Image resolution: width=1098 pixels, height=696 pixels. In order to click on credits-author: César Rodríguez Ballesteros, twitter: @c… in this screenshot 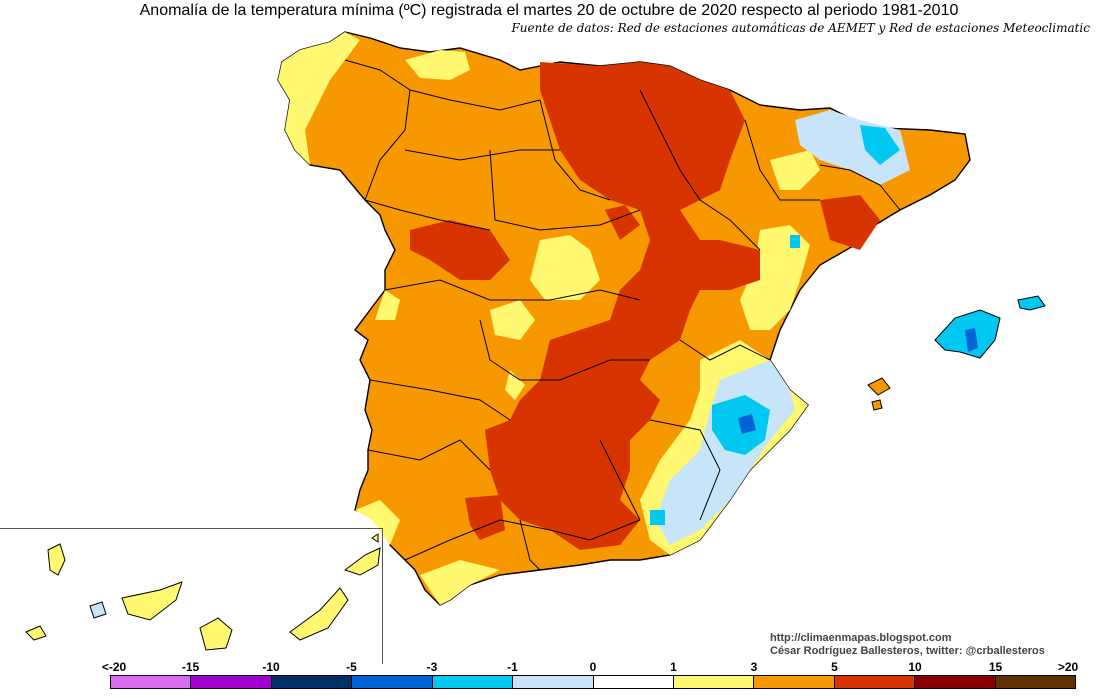, I will do `click(907, 651)`.